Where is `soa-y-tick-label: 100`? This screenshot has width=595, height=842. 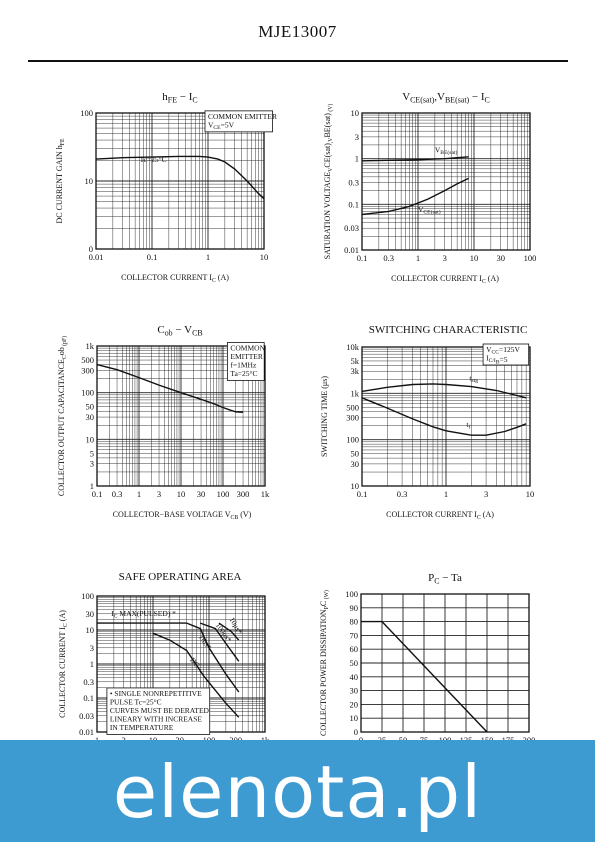
soa-y-tick-label: 100 is located at coordinates (87, 596).